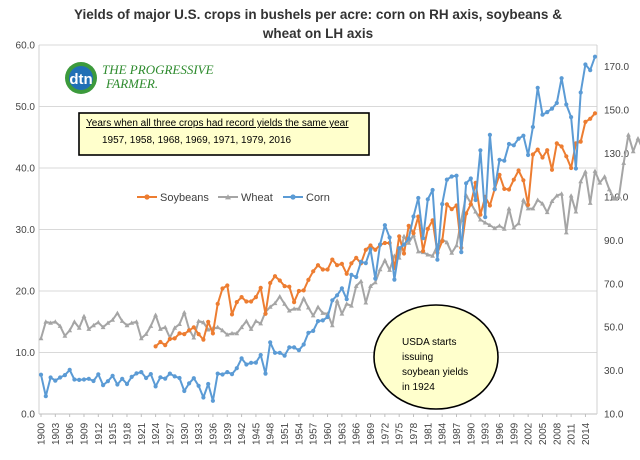 The width and height of the screenshot is (640, 460). What do you see at coordinates (435, 372) in the screenshot?
I see `usda-note-line-3: soybean yields` at bounding box center [435, 372].